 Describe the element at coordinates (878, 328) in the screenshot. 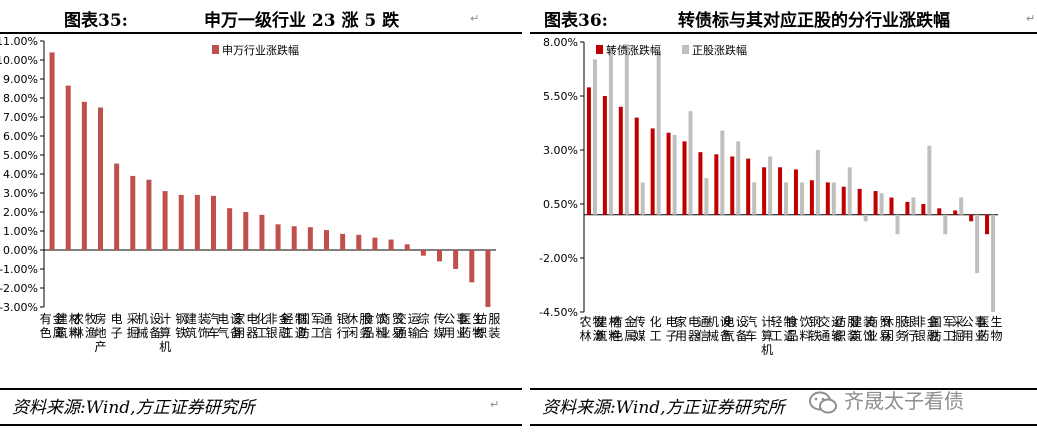

I see `right-chart-category-label: 商业贸易` at that location.